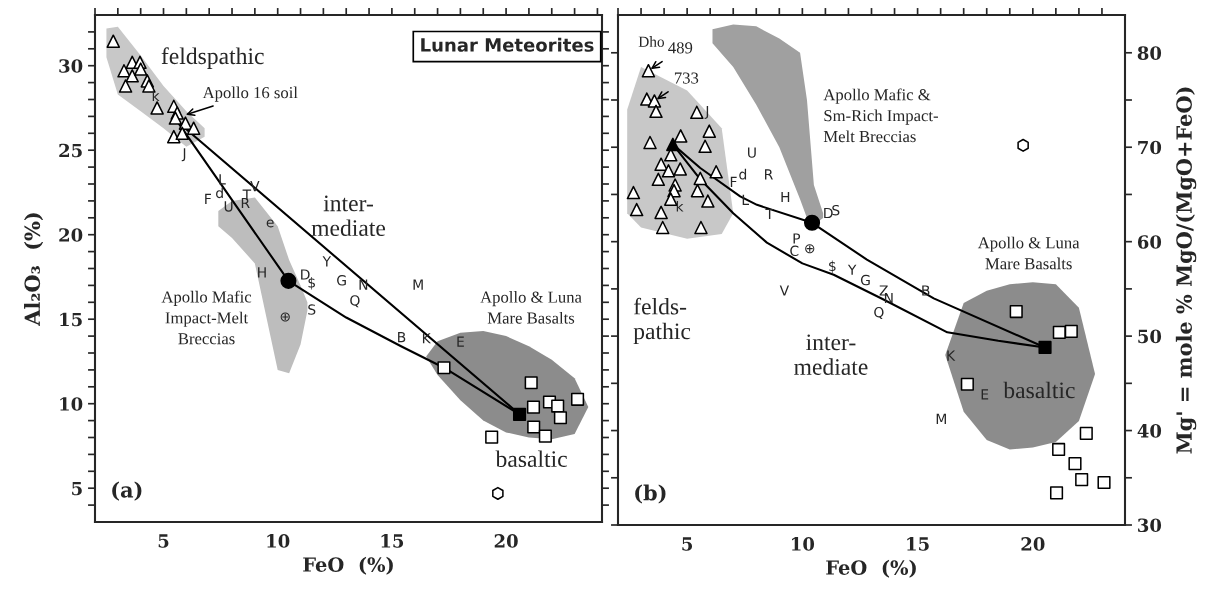 Image resolution: width=1213 pixels, height=597 pixels. I want to click on annotation: P, so click(797, 238).